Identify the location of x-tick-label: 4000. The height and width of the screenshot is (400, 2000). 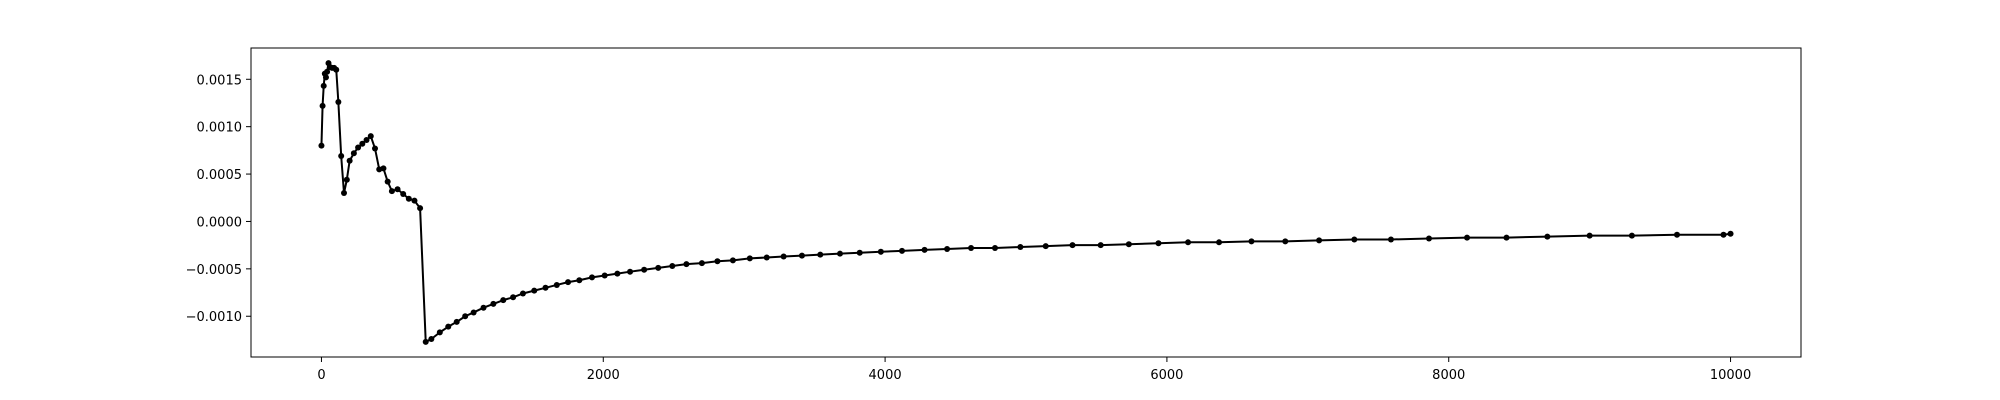
(885, 375).